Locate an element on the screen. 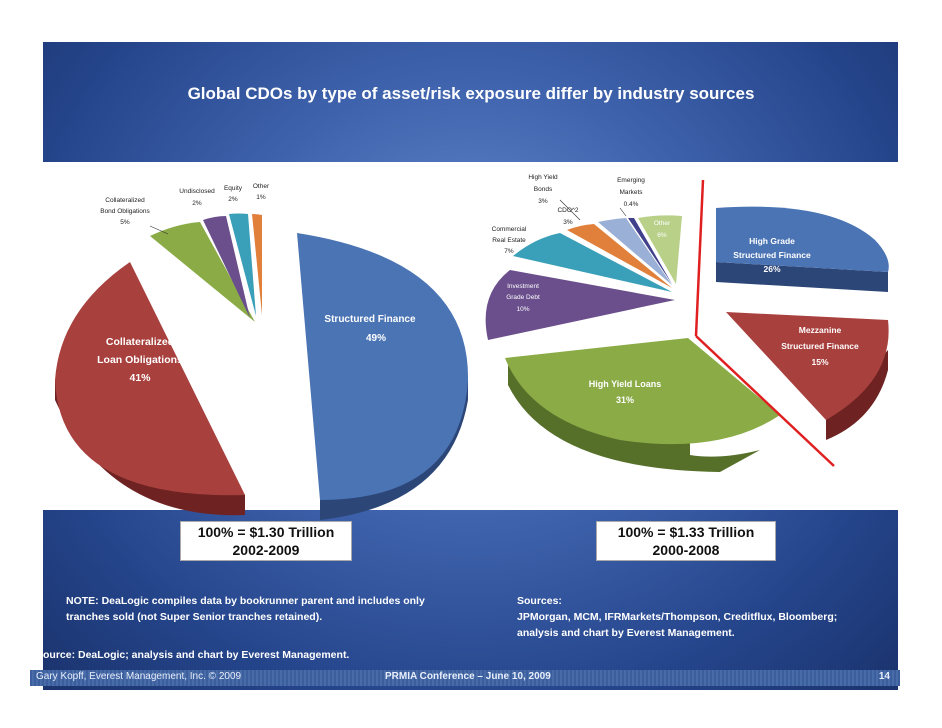 The height and width of the screenshot is (728, 942). label-other-left-pct: 1% is located at coordinates (261, 197).